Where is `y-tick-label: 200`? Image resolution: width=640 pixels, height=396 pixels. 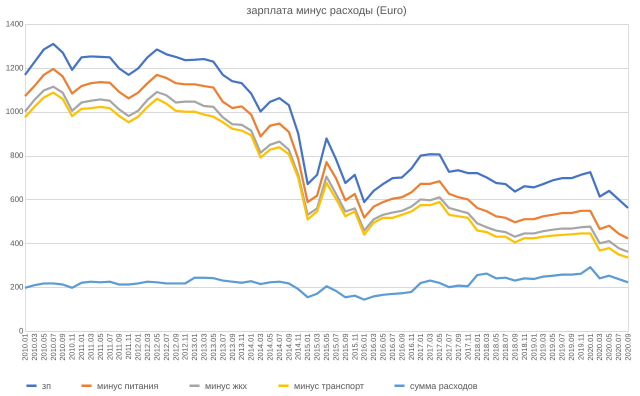 y-tick-label: 200 is located at coordinates (17, 287).